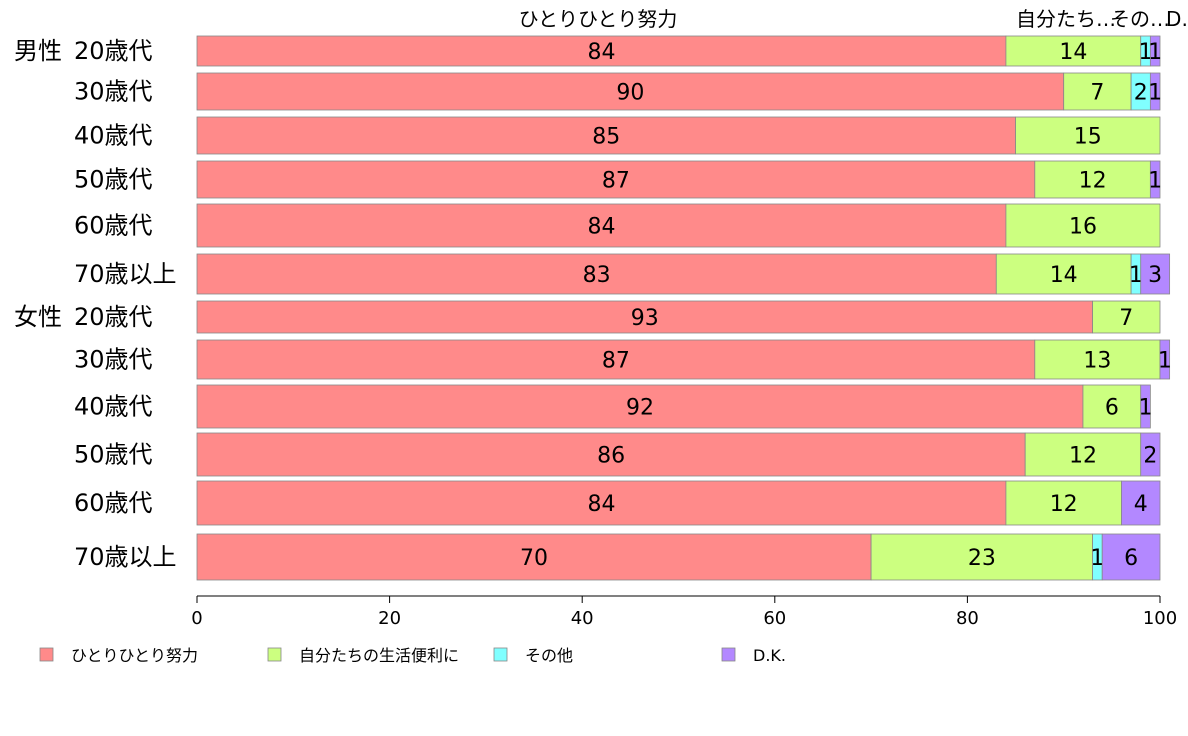  I want to click on legend-item: D.K., so click(753, 655).